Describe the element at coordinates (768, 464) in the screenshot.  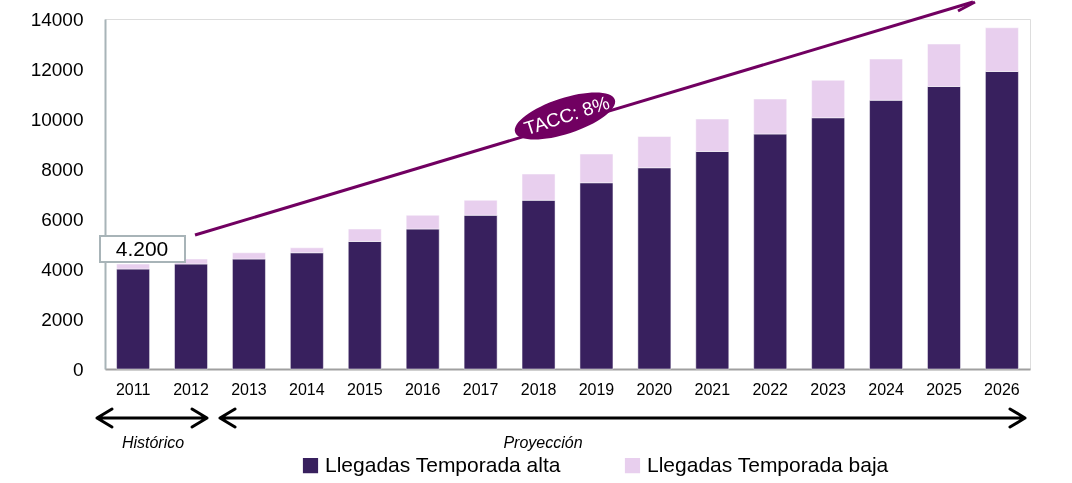
I see `legend-label: Llegadas Temporada baja` at that location.